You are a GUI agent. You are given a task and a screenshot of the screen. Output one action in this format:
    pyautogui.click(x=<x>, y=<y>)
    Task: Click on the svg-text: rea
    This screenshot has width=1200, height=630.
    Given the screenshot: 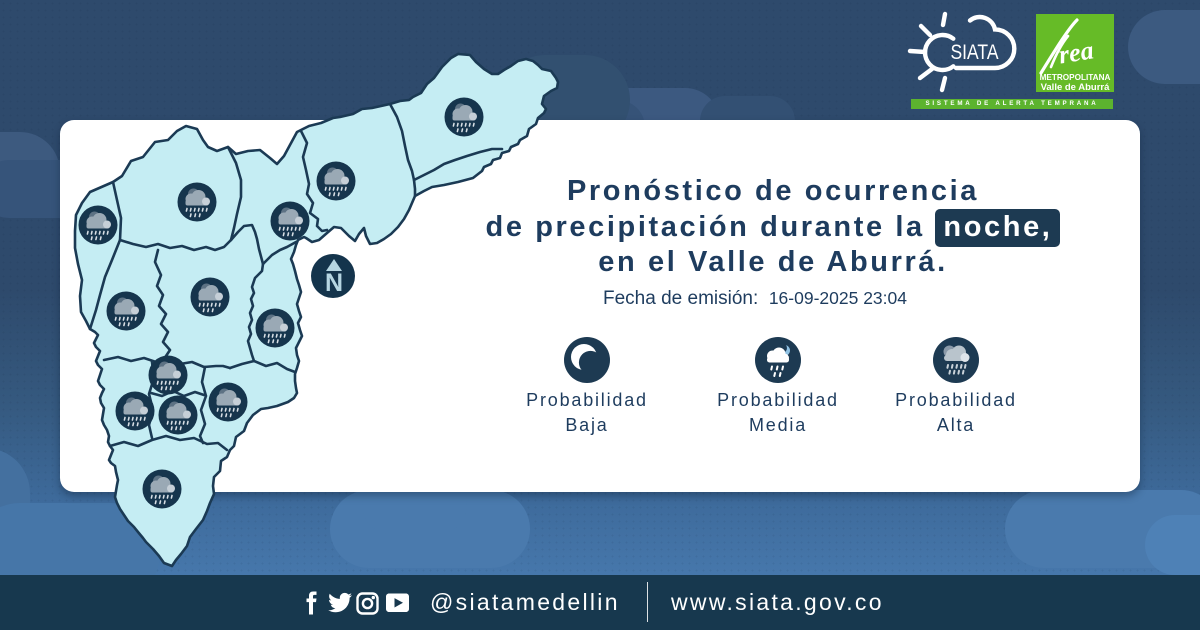 What is the action you would take?
    pyautogui.click(x=1076, y=52)
    